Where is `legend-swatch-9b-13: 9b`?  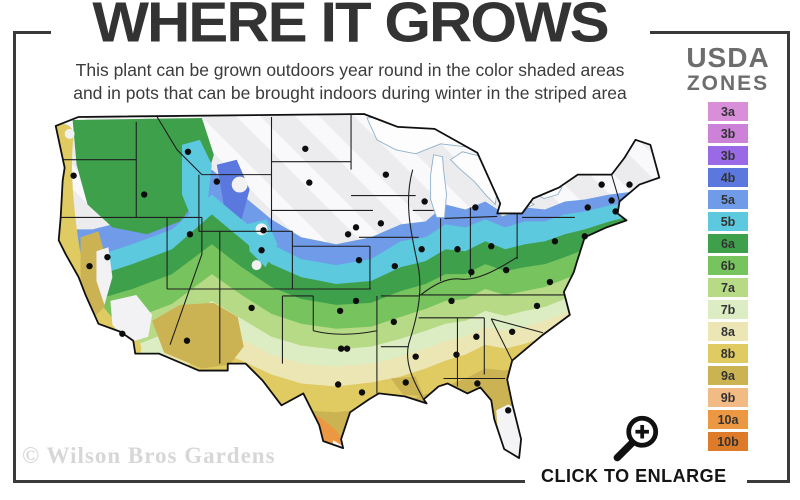 legend-swatch-9b-13: 9b is located at coordinates (728, 397).